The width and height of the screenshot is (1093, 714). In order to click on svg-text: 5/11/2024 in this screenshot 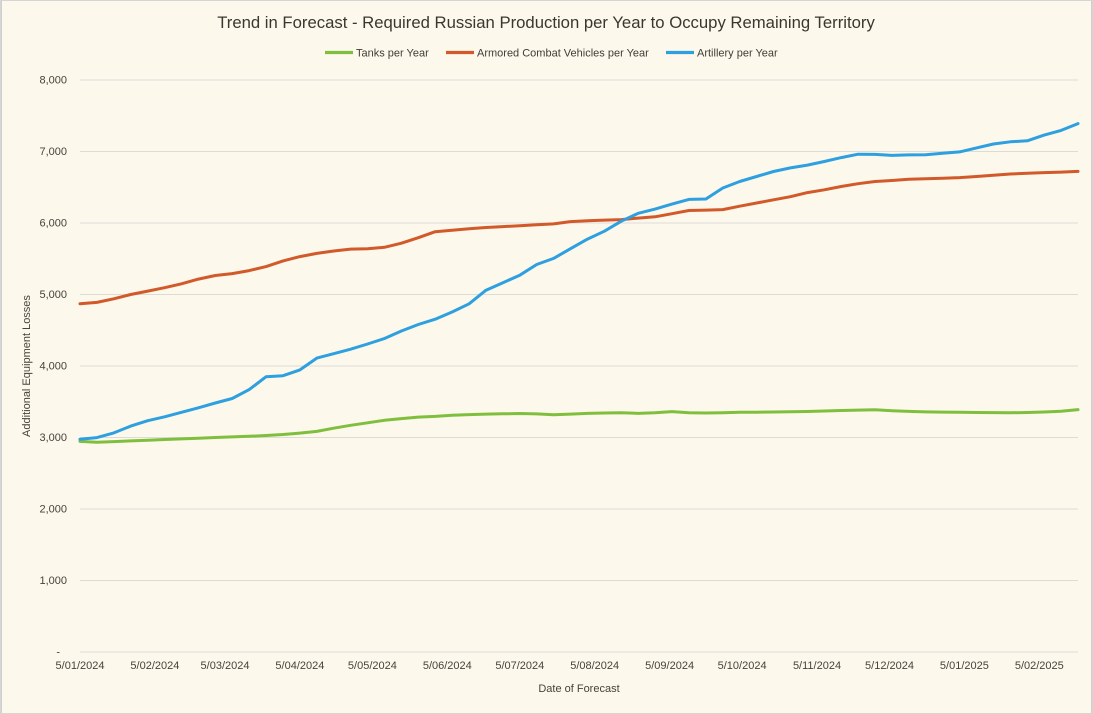, I will do `click(817, 666)`.